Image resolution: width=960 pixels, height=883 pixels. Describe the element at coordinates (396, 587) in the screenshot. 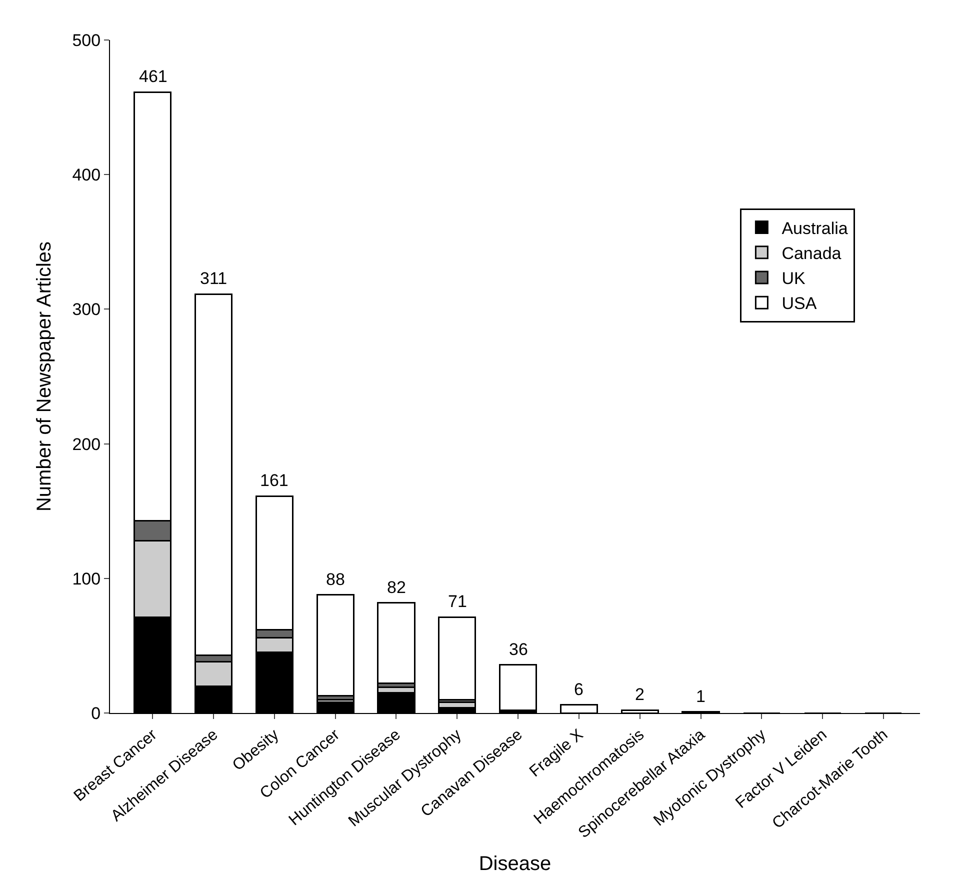

I see `total-label: 82` at that location.